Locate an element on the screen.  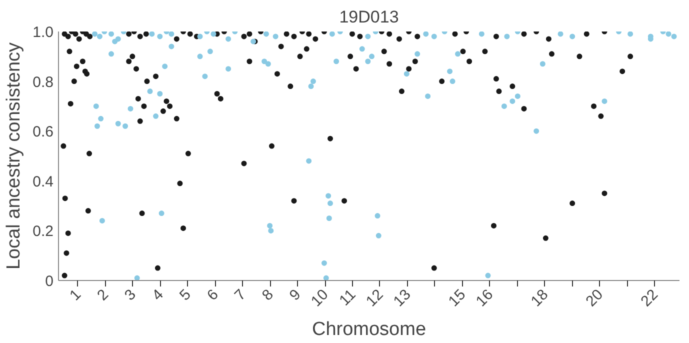
x-tick-label: 22 is located at coordinates (650, 298).